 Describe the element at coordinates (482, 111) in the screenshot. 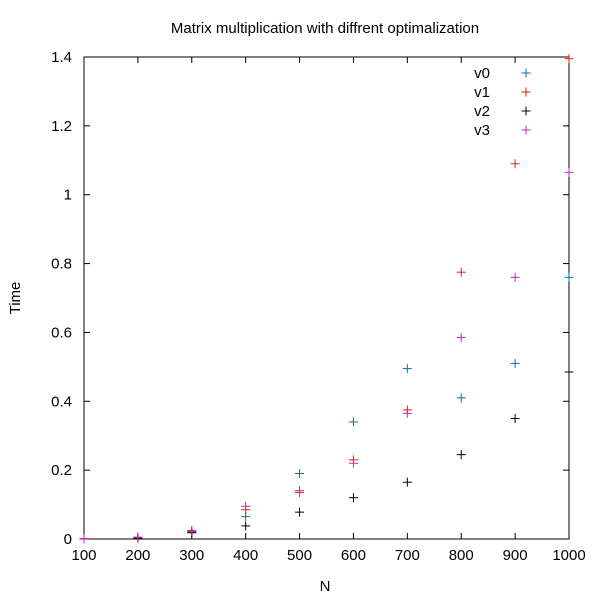

I see `legend-label-v2: v2` at that location.